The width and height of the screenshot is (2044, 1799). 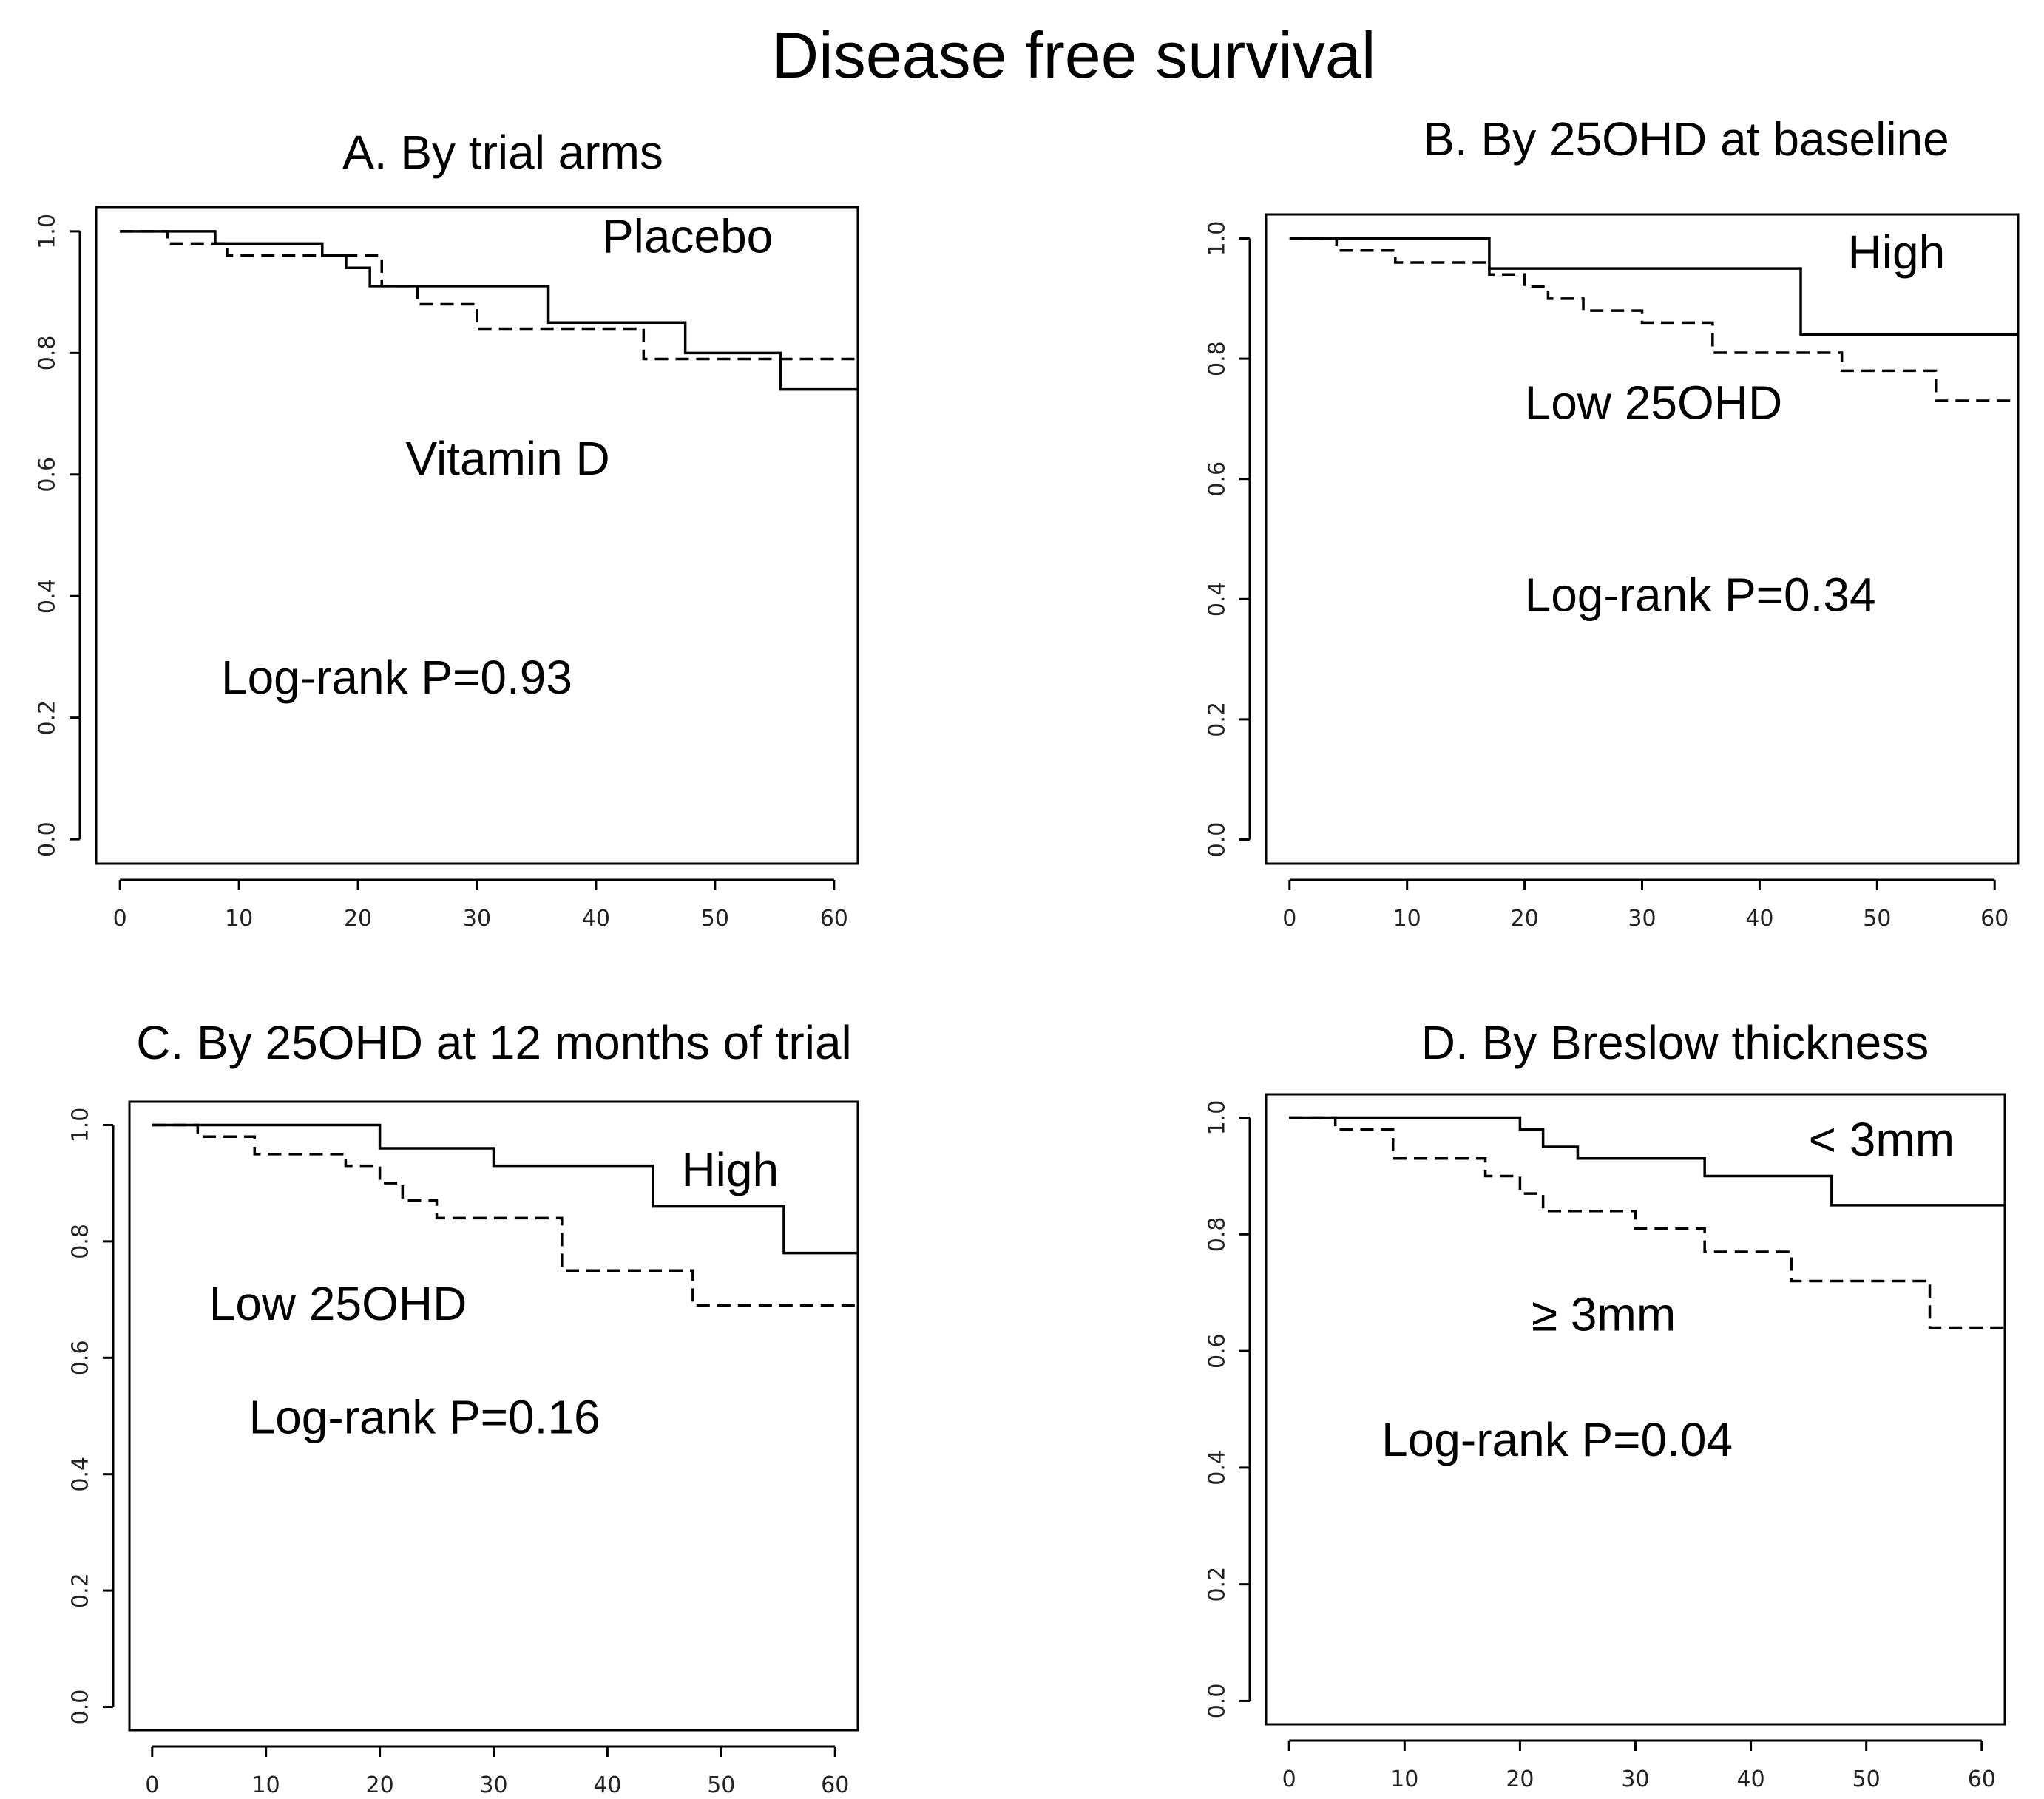 What do you see at coordinates (266, 1785) in the screenshot?
I see `panel-c-x-tick-label: 10` at bounding box center [266, 1785].